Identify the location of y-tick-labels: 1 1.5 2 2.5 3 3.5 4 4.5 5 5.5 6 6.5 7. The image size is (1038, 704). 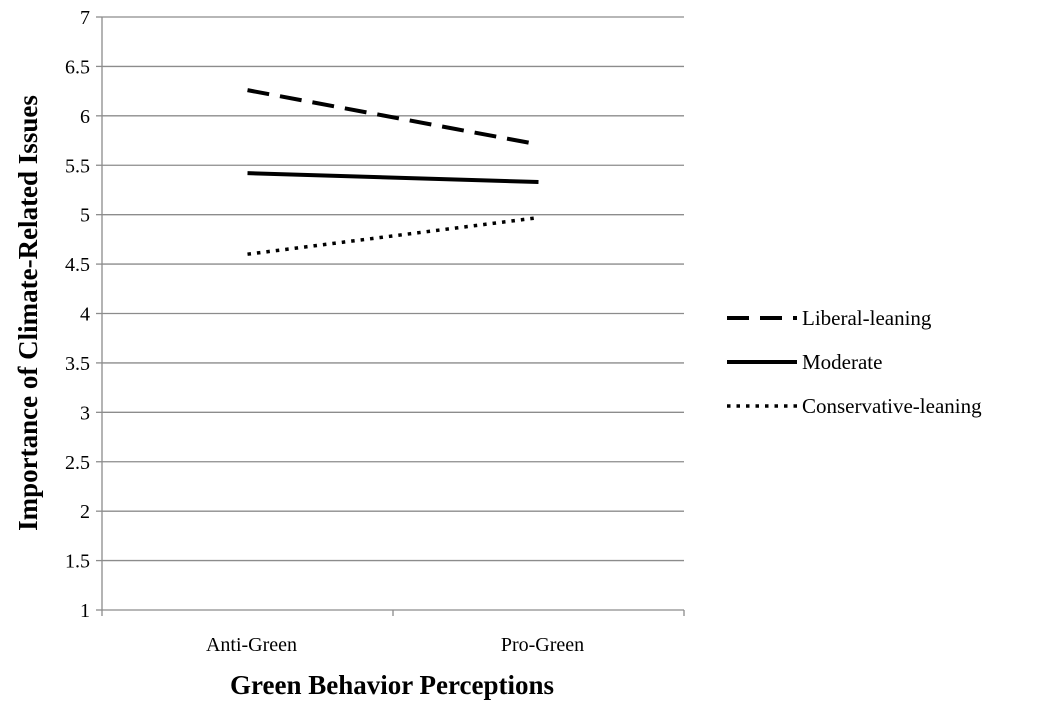
(77, 314).